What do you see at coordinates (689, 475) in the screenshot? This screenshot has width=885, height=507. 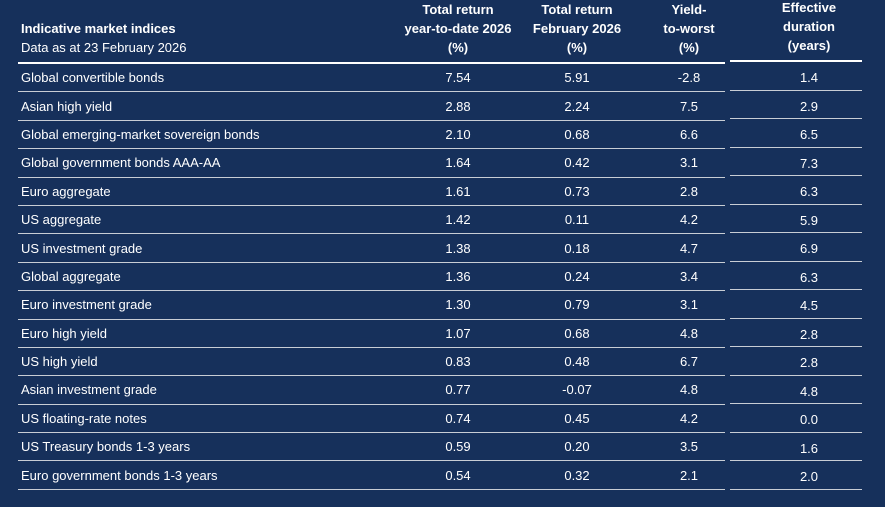 I see `yield-to-worst-value: 2.1` at bounding box center [689, 475].